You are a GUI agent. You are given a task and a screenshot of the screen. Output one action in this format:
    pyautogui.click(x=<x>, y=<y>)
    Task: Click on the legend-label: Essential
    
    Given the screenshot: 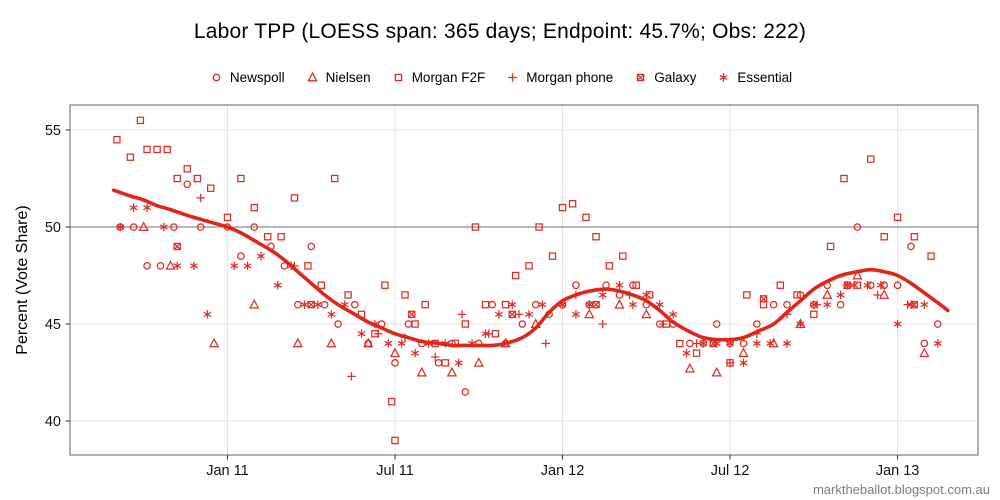 What is the action you would take?
    pyautogui.click(x=765, y=77)
    